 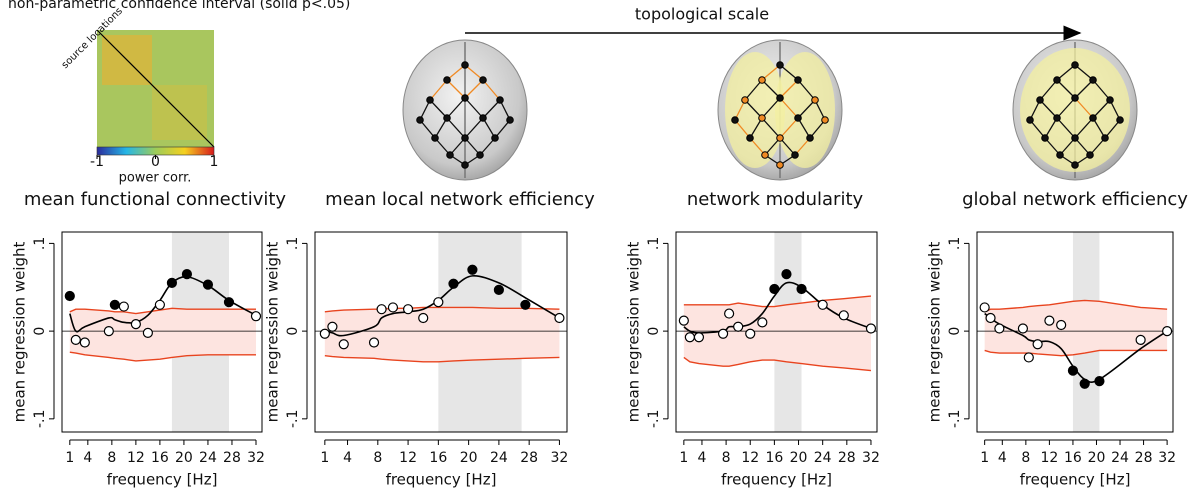 I want to click on plot-box, so click(x=776, y=332).